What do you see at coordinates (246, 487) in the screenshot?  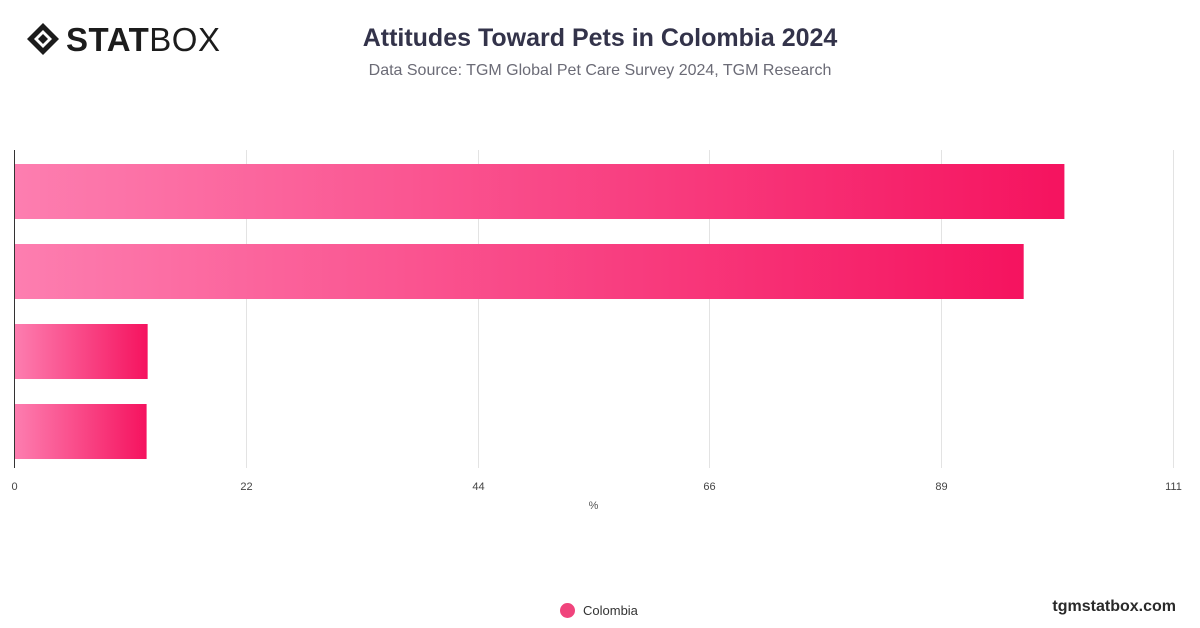 I see `x-tick-label: 22` at bounding box center [246, 487].